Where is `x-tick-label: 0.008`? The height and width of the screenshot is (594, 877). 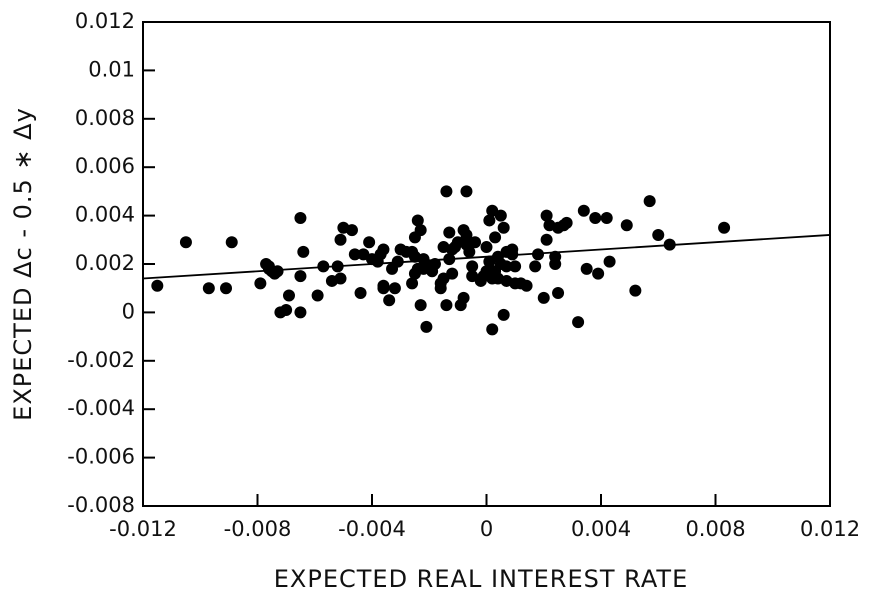
x-tick-label: 0.008 is located at coordinates (715, 529).